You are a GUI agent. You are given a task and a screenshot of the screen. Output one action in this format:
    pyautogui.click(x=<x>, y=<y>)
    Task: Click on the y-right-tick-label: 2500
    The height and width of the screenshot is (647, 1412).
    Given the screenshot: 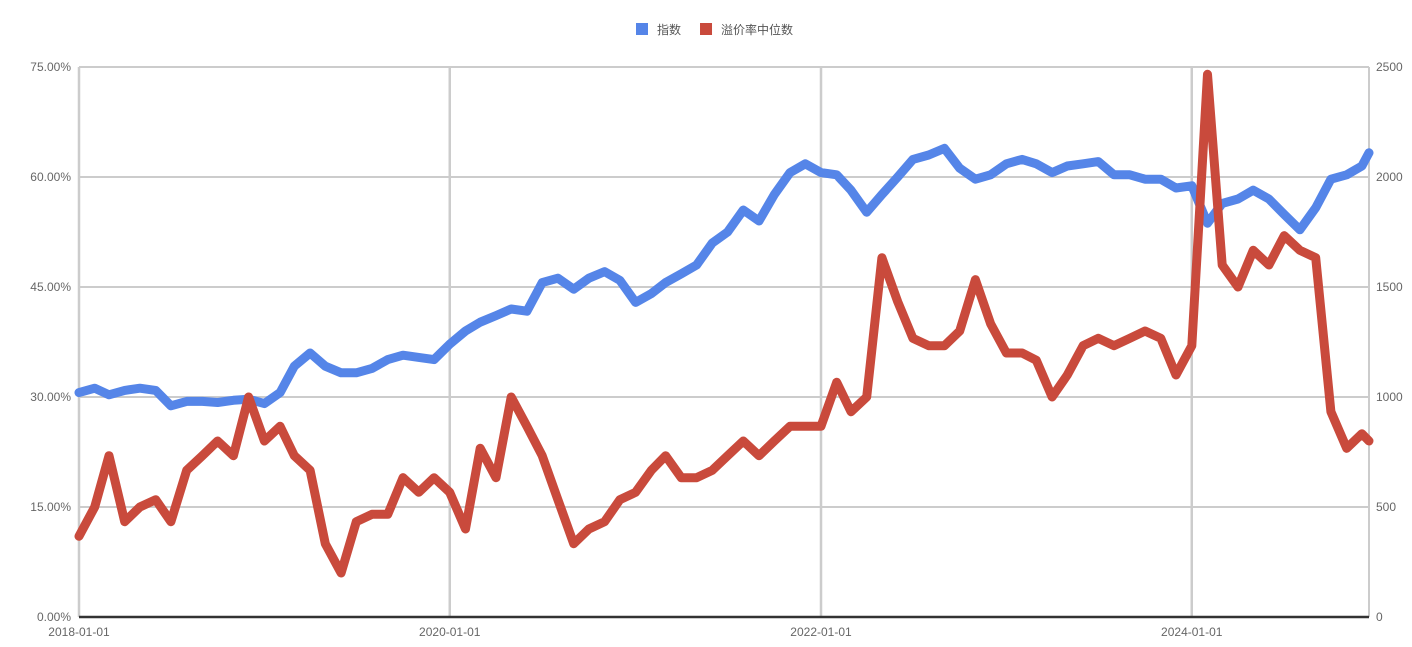 What is the action you would take?
    pyautogui.click(x=1389, y=67)
    